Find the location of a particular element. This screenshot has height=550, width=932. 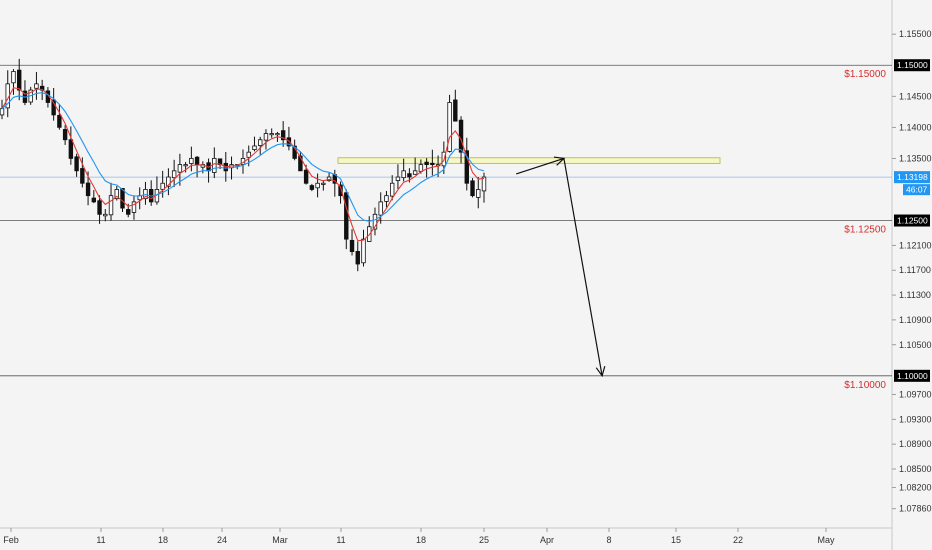

resistance-zone is located at coordinates (529, 160).